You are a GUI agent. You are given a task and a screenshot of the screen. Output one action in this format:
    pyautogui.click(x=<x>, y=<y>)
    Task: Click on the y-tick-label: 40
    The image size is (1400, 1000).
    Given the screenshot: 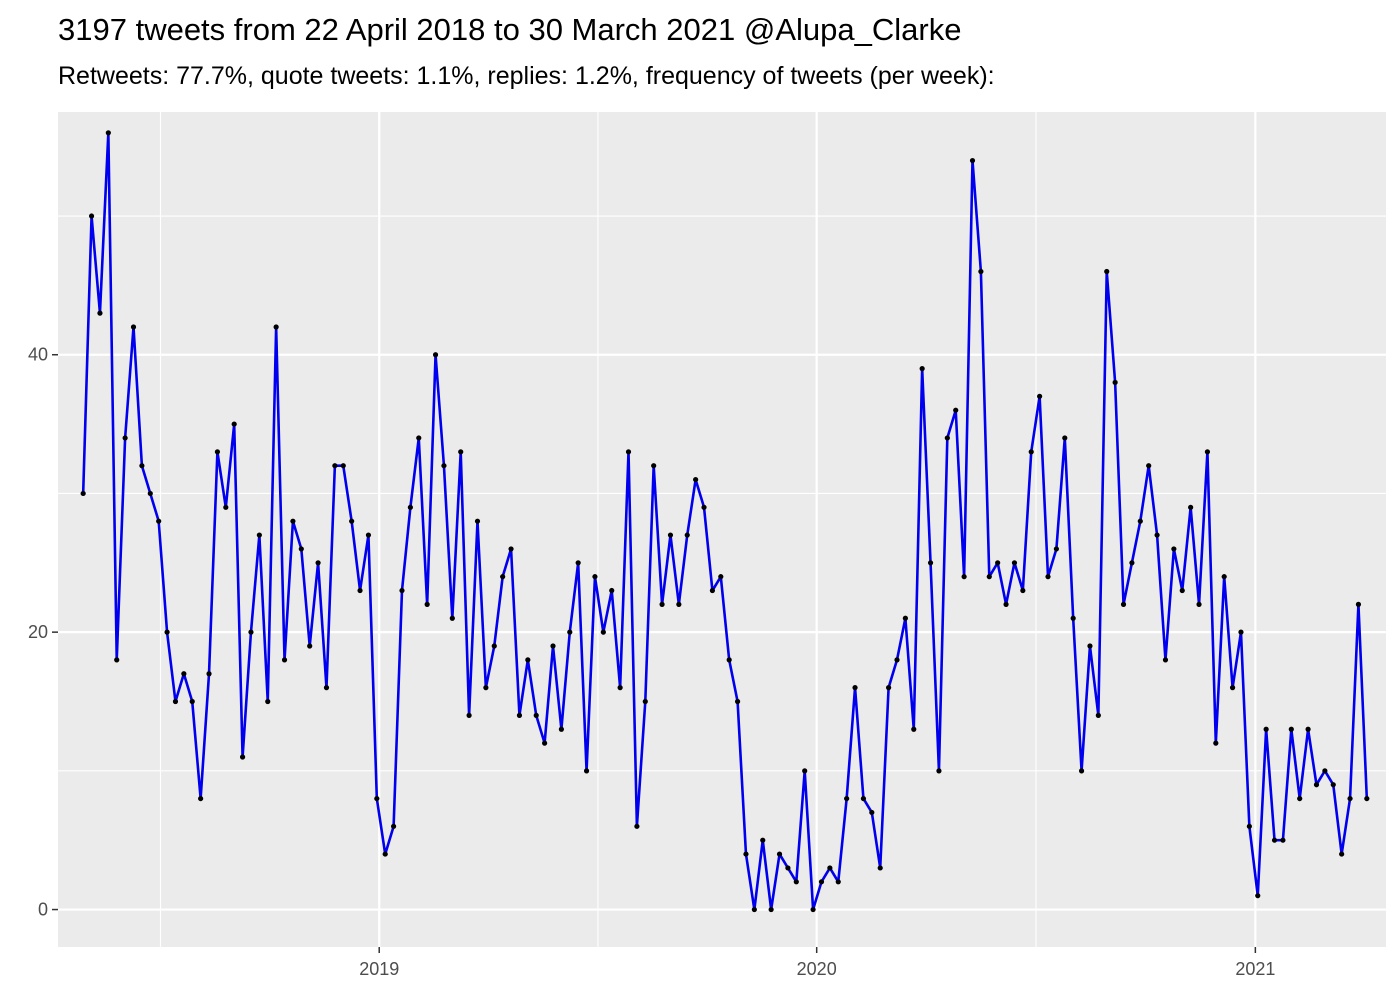 What is the action you would take?
    pyautogui.click(x=38, y=355)
    